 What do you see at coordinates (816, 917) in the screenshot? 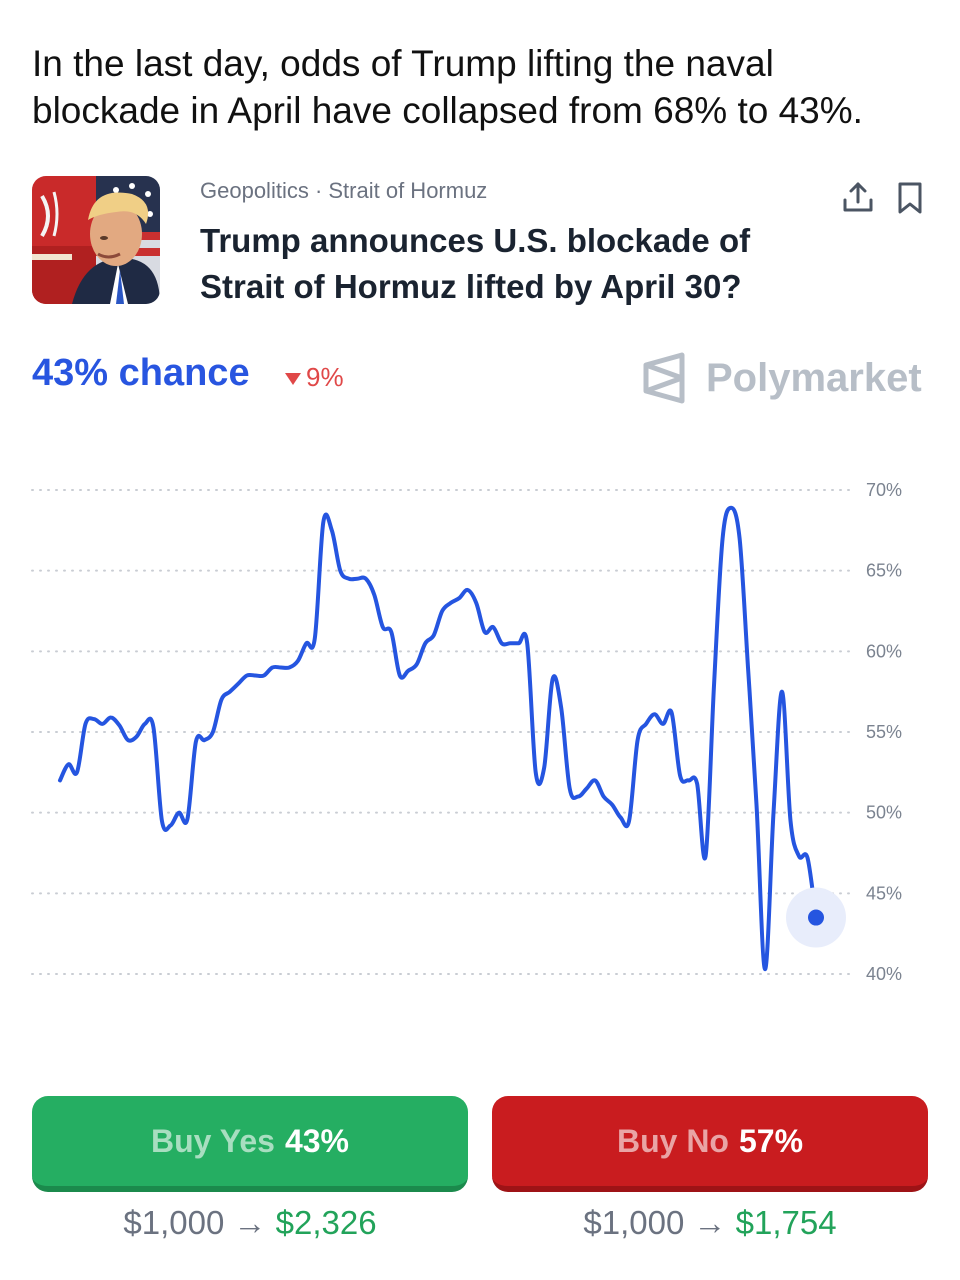
I see `current-point` at bounding box center [816, 917].